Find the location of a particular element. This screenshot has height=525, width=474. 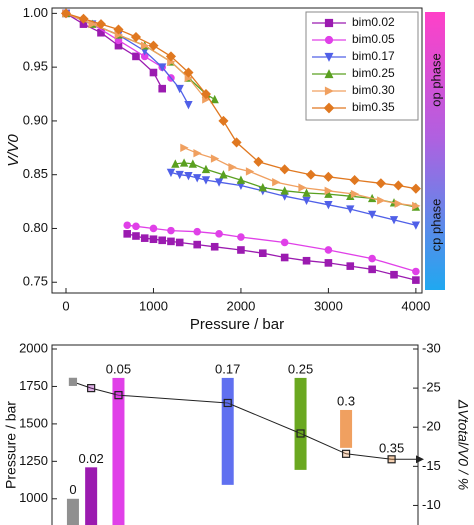

legend-label: bim0.05 is located at coordinates (373, 39).